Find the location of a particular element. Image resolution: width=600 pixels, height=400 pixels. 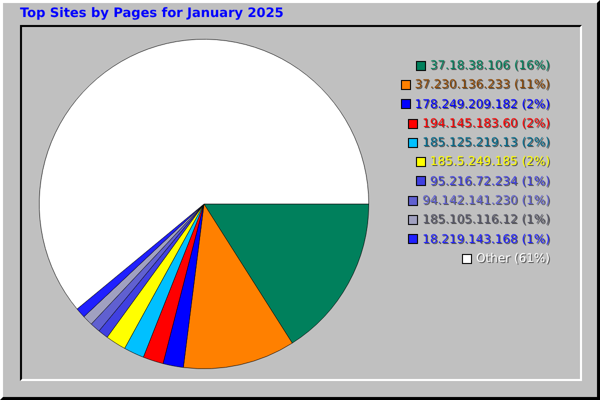

legend-label: 185.5.249.185 is located at coordinates (474, 161).